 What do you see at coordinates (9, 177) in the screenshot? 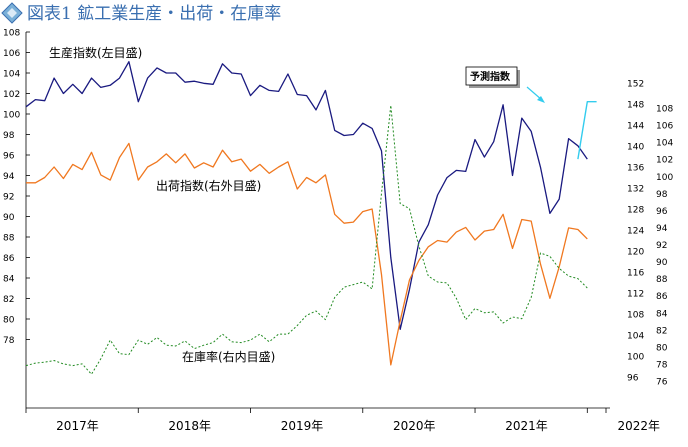
I see `left-tick-label: 94` at bounding box center [9, 177].